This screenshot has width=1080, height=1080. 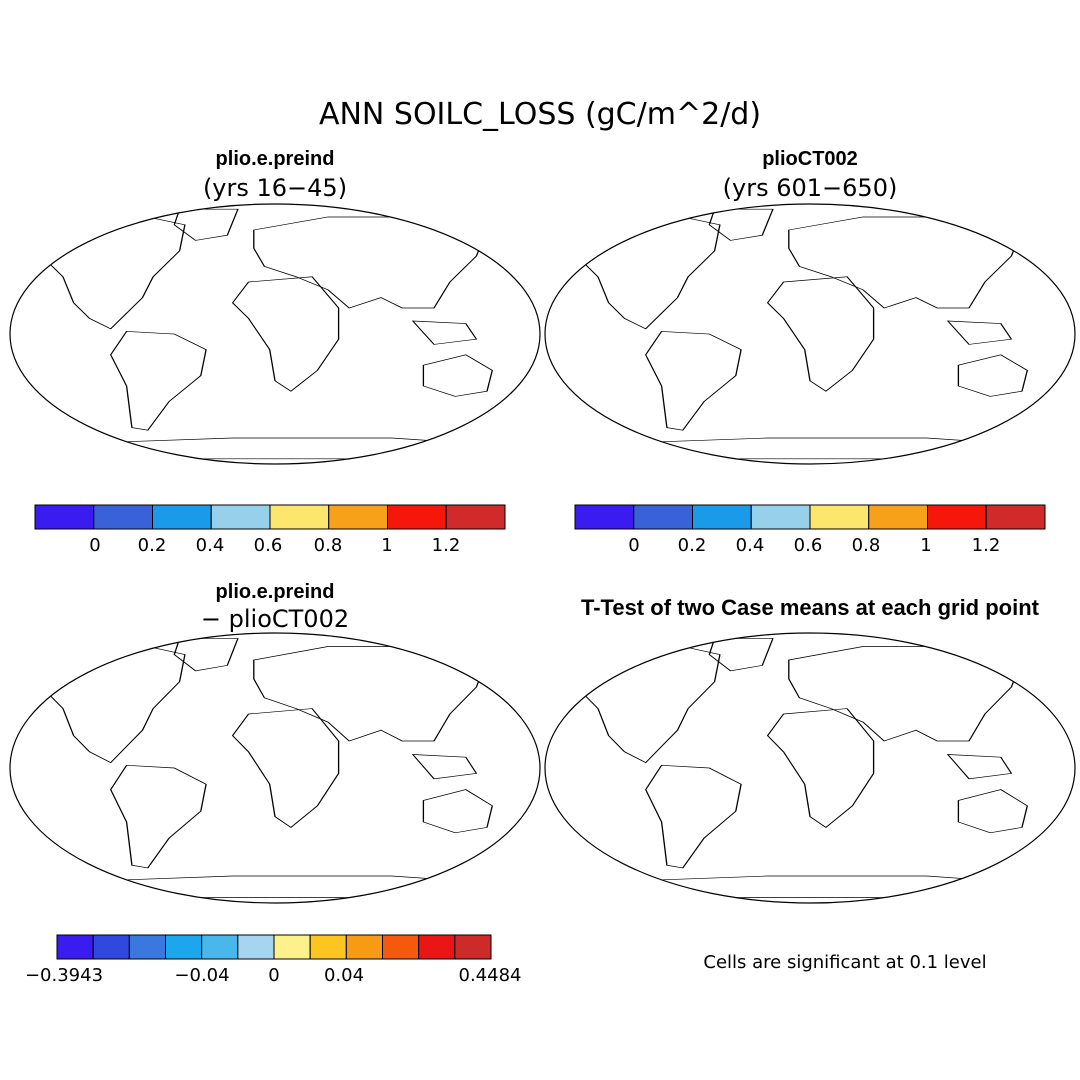 I want to click on colorbar-label: 0.4484, so click(x=490, y=975).